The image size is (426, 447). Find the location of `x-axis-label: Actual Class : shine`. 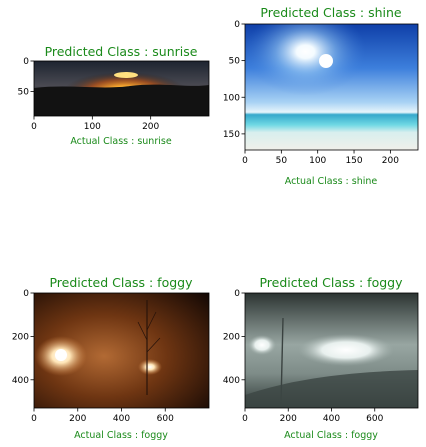

x-axis-label: Actual Class : shine is located at coordinates (331, 181).